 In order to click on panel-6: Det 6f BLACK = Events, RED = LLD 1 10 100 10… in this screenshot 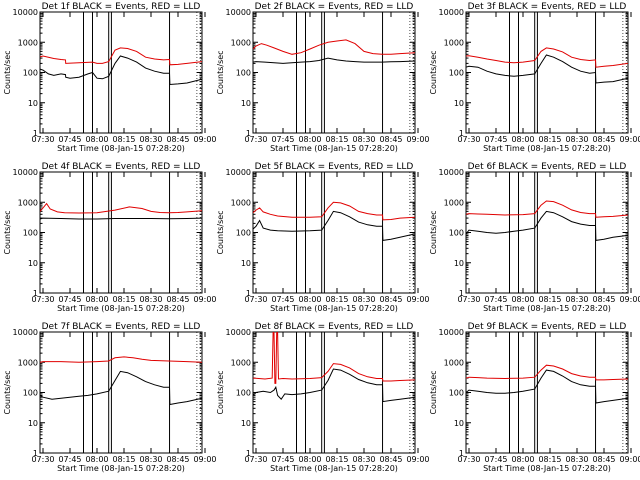, I will do `click(534, 237)`.